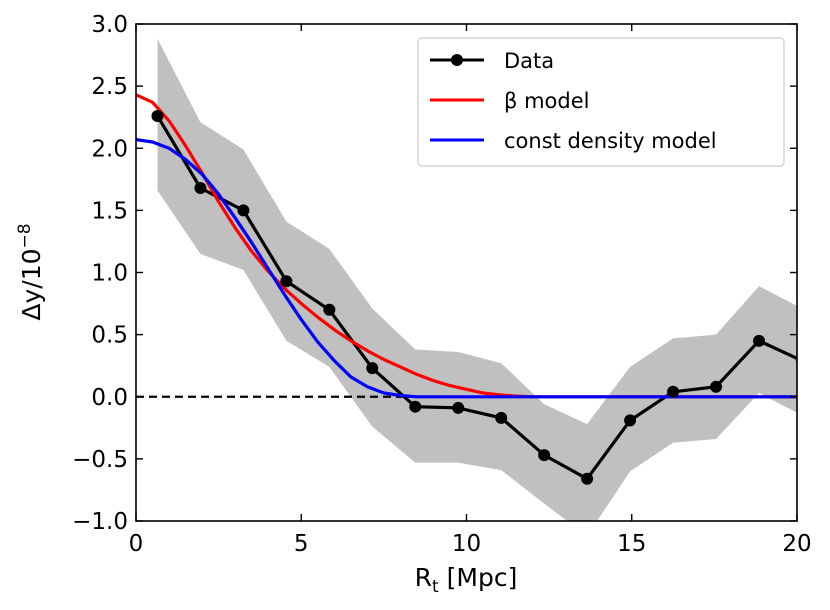 The height and width of the screenshot is (610, 830). What do you see at coordinates (301, 544) in the screenshot?
I see `x-tick-label: 5` at bounding box center [301, 544].